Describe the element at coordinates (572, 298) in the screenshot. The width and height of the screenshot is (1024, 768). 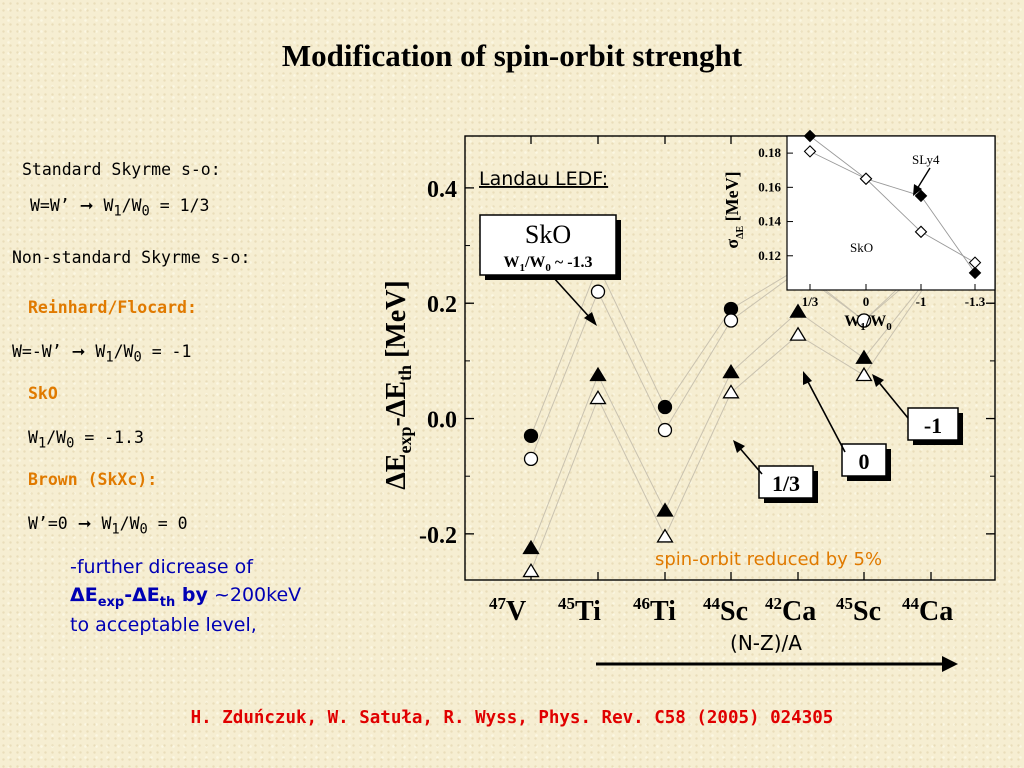
I see `sko-arrow-line` at that location.